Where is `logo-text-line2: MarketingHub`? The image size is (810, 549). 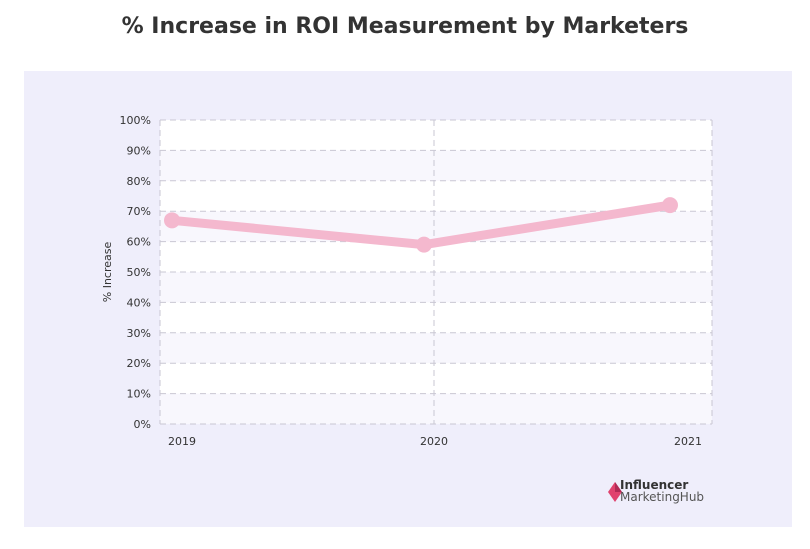 logo-text-line2: MarketingHub is located at coordinates (662, 497).